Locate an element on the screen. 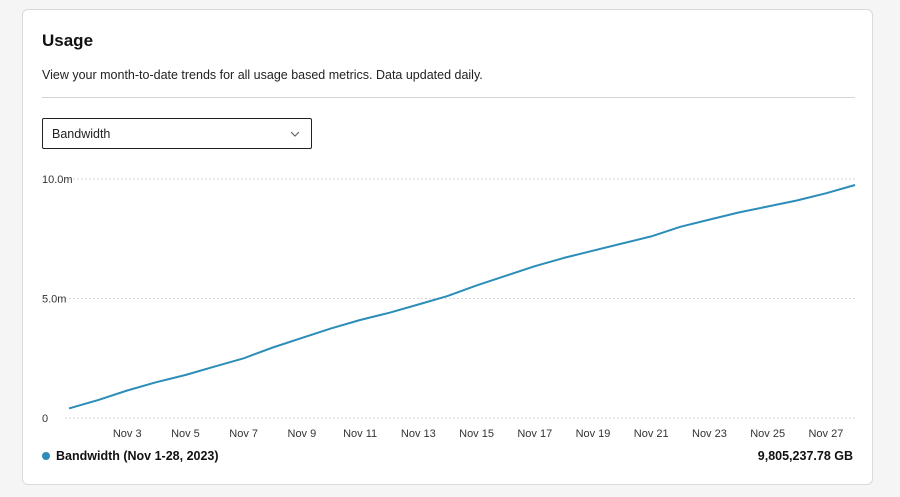  x-tick-label: Nov 5 is located at coordinates (185, 434).